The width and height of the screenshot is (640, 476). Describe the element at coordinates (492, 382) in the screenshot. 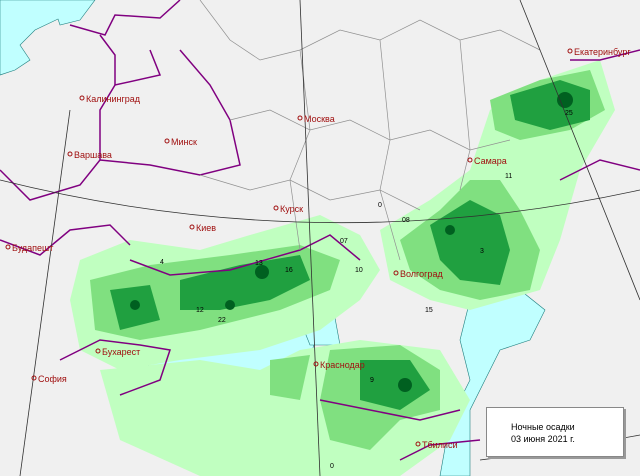

I see `caspian-sea` at that location.